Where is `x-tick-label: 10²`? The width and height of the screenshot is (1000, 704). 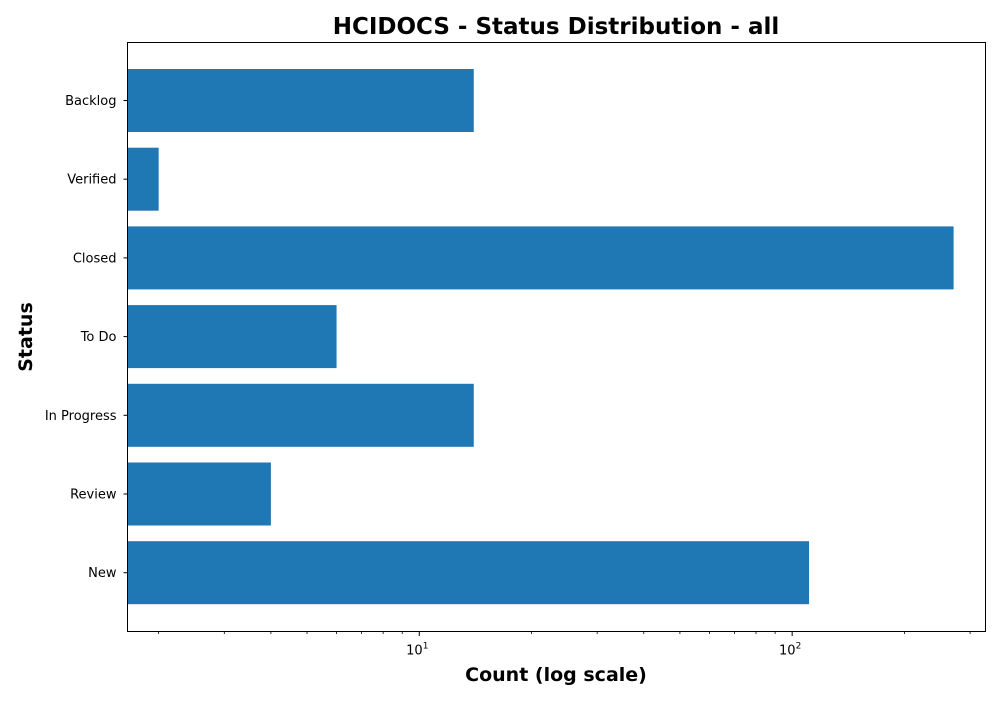
x-tick-label: 10² is located at coordinates (790, 650).